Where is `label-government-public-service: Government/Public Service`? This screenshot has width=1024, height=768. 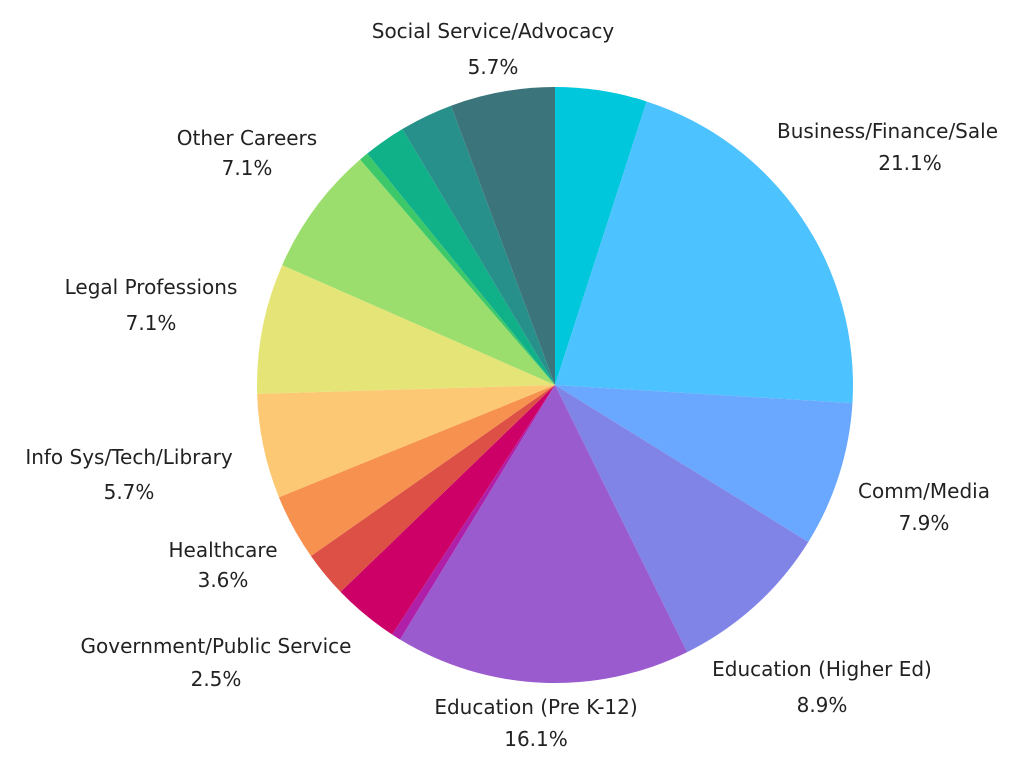
label-government-public-service: Government/Public Service is located at coordinates (216, 646).